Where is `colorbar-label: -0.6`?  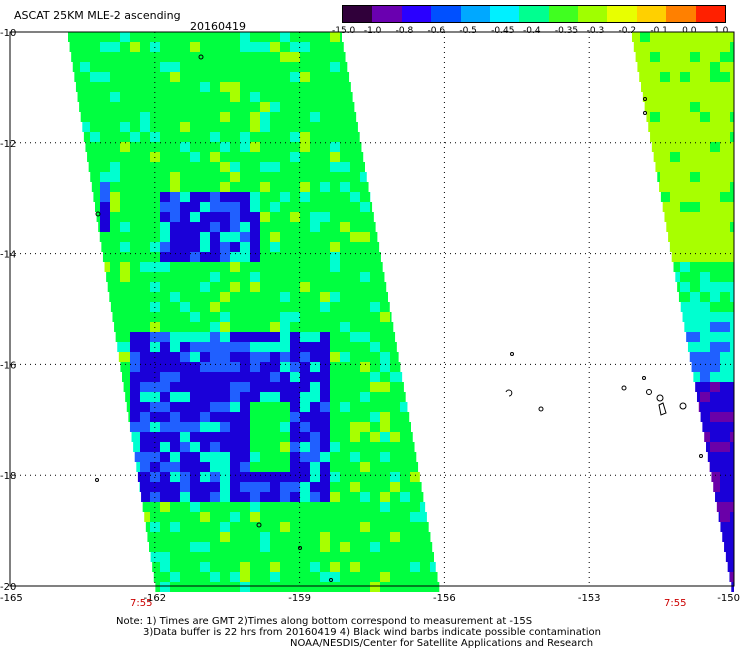
colorbar-label: -0.6 is located at coordinates (436, 31).